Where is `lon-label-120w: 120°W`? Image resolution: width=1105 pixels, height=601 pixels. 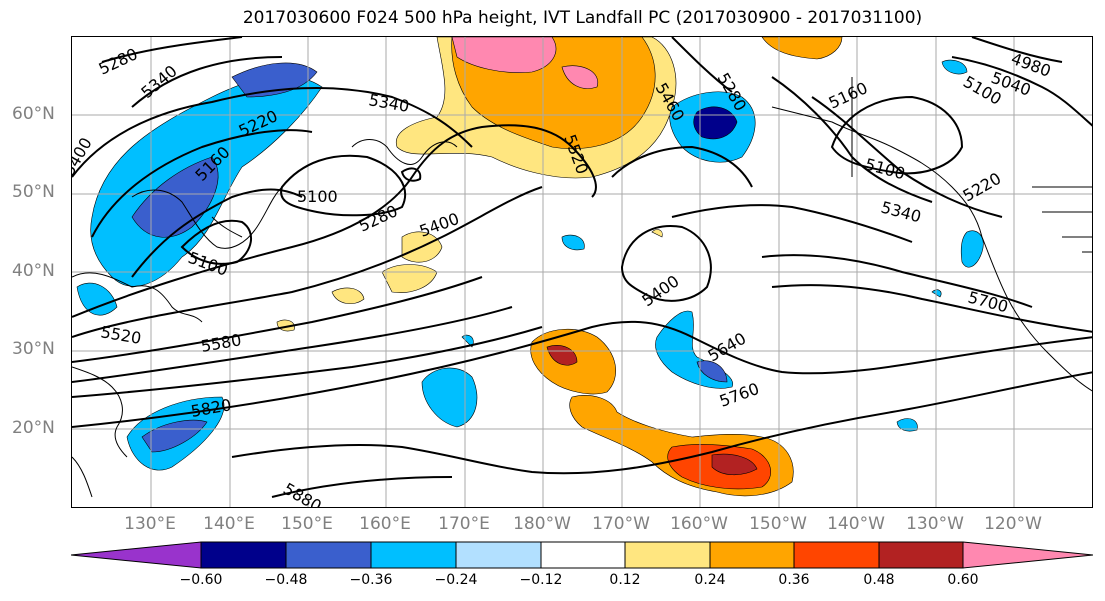 lon-label-120w: 120°W is located at coordinates (1013, 524).